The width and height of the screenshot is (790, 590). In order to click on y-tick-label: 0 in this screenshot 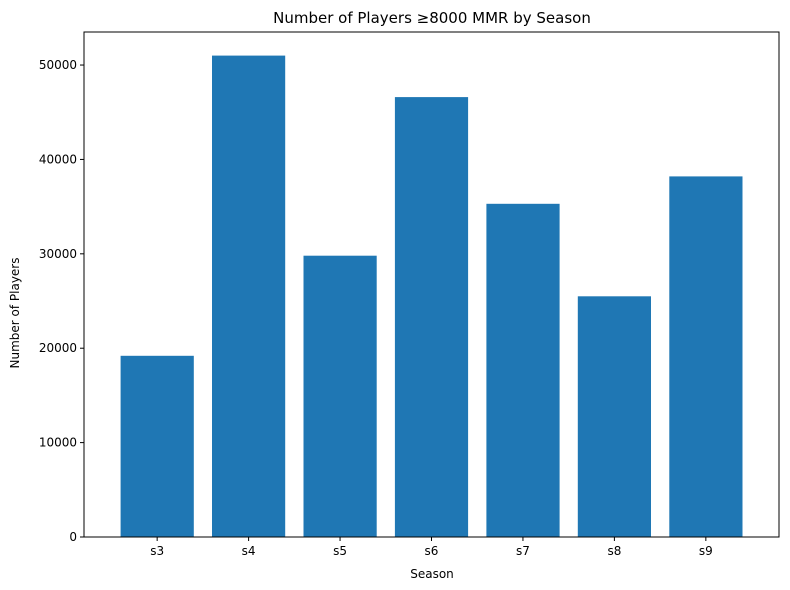, I will do `click(73, 537)`.